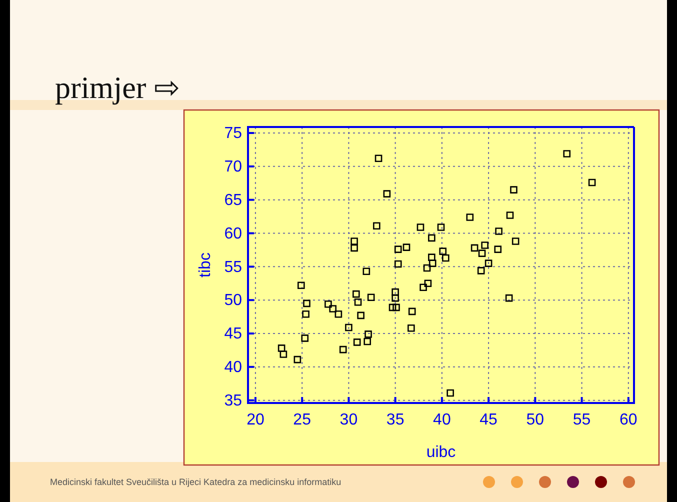  Describe the element at coordinates (233, 233) in the screenshot. I see `y-tick-label: 60` at that location.